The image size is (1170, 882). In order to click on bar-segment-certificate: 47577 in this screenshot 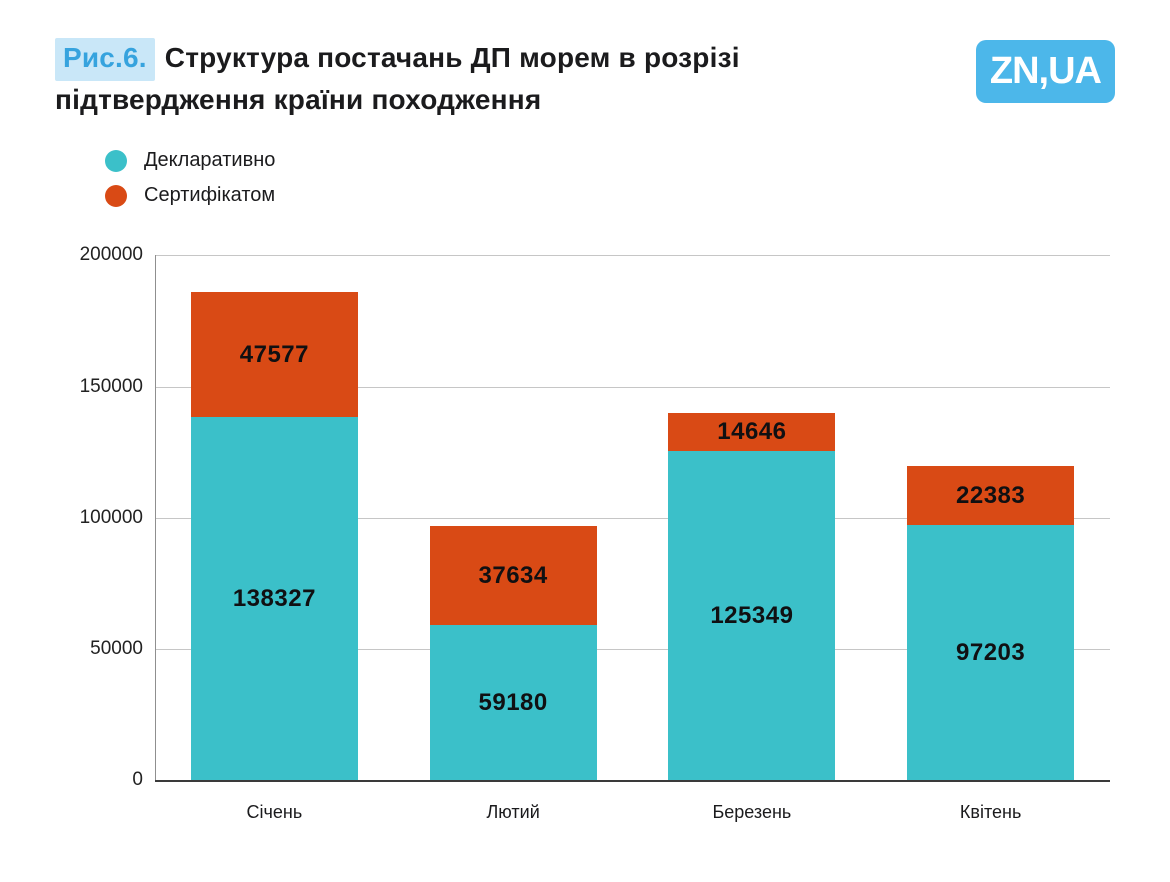, I will do `click(274, 355)`.